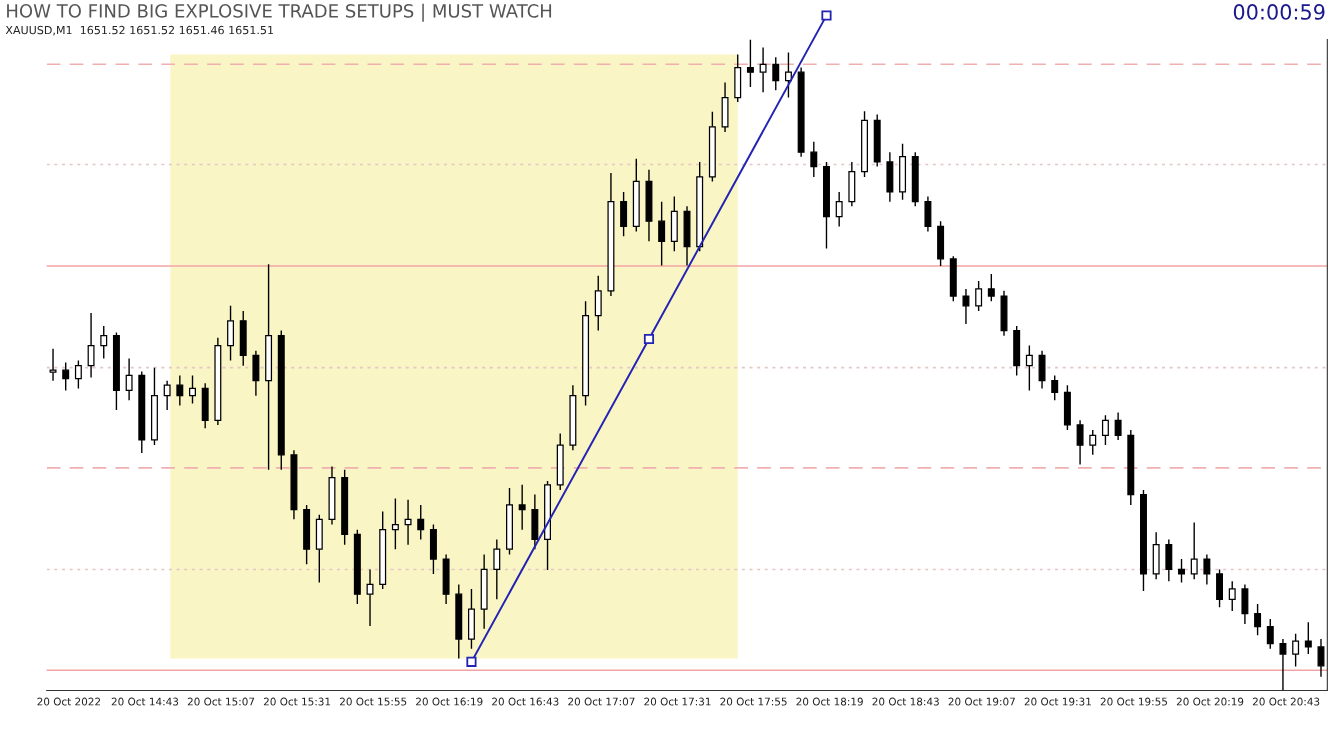 The height and width of the screenshot is (733, 1334). Describe the element at coordinates (1134, 701) in the screenshot. I see `x-tick-label: 20 Oct 19:55` at that location.